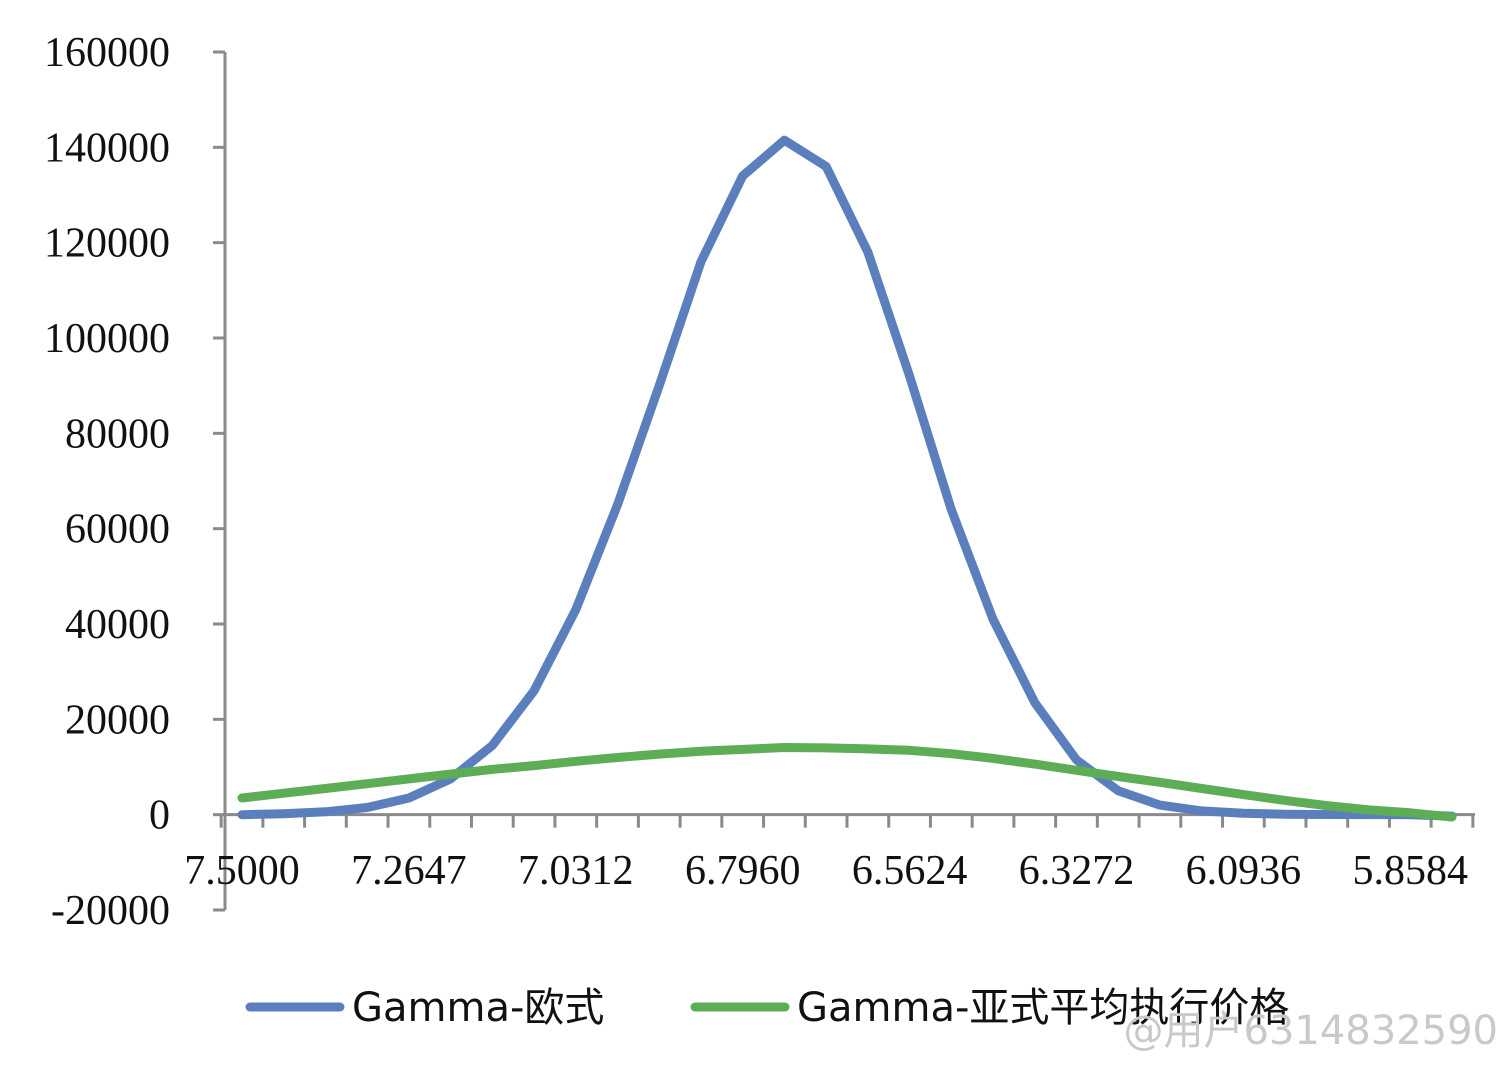  What do you see at coordinates (117, 720) in the screenshot?
I see `y-tick-label: 20000` at bounding box center [117, 720].